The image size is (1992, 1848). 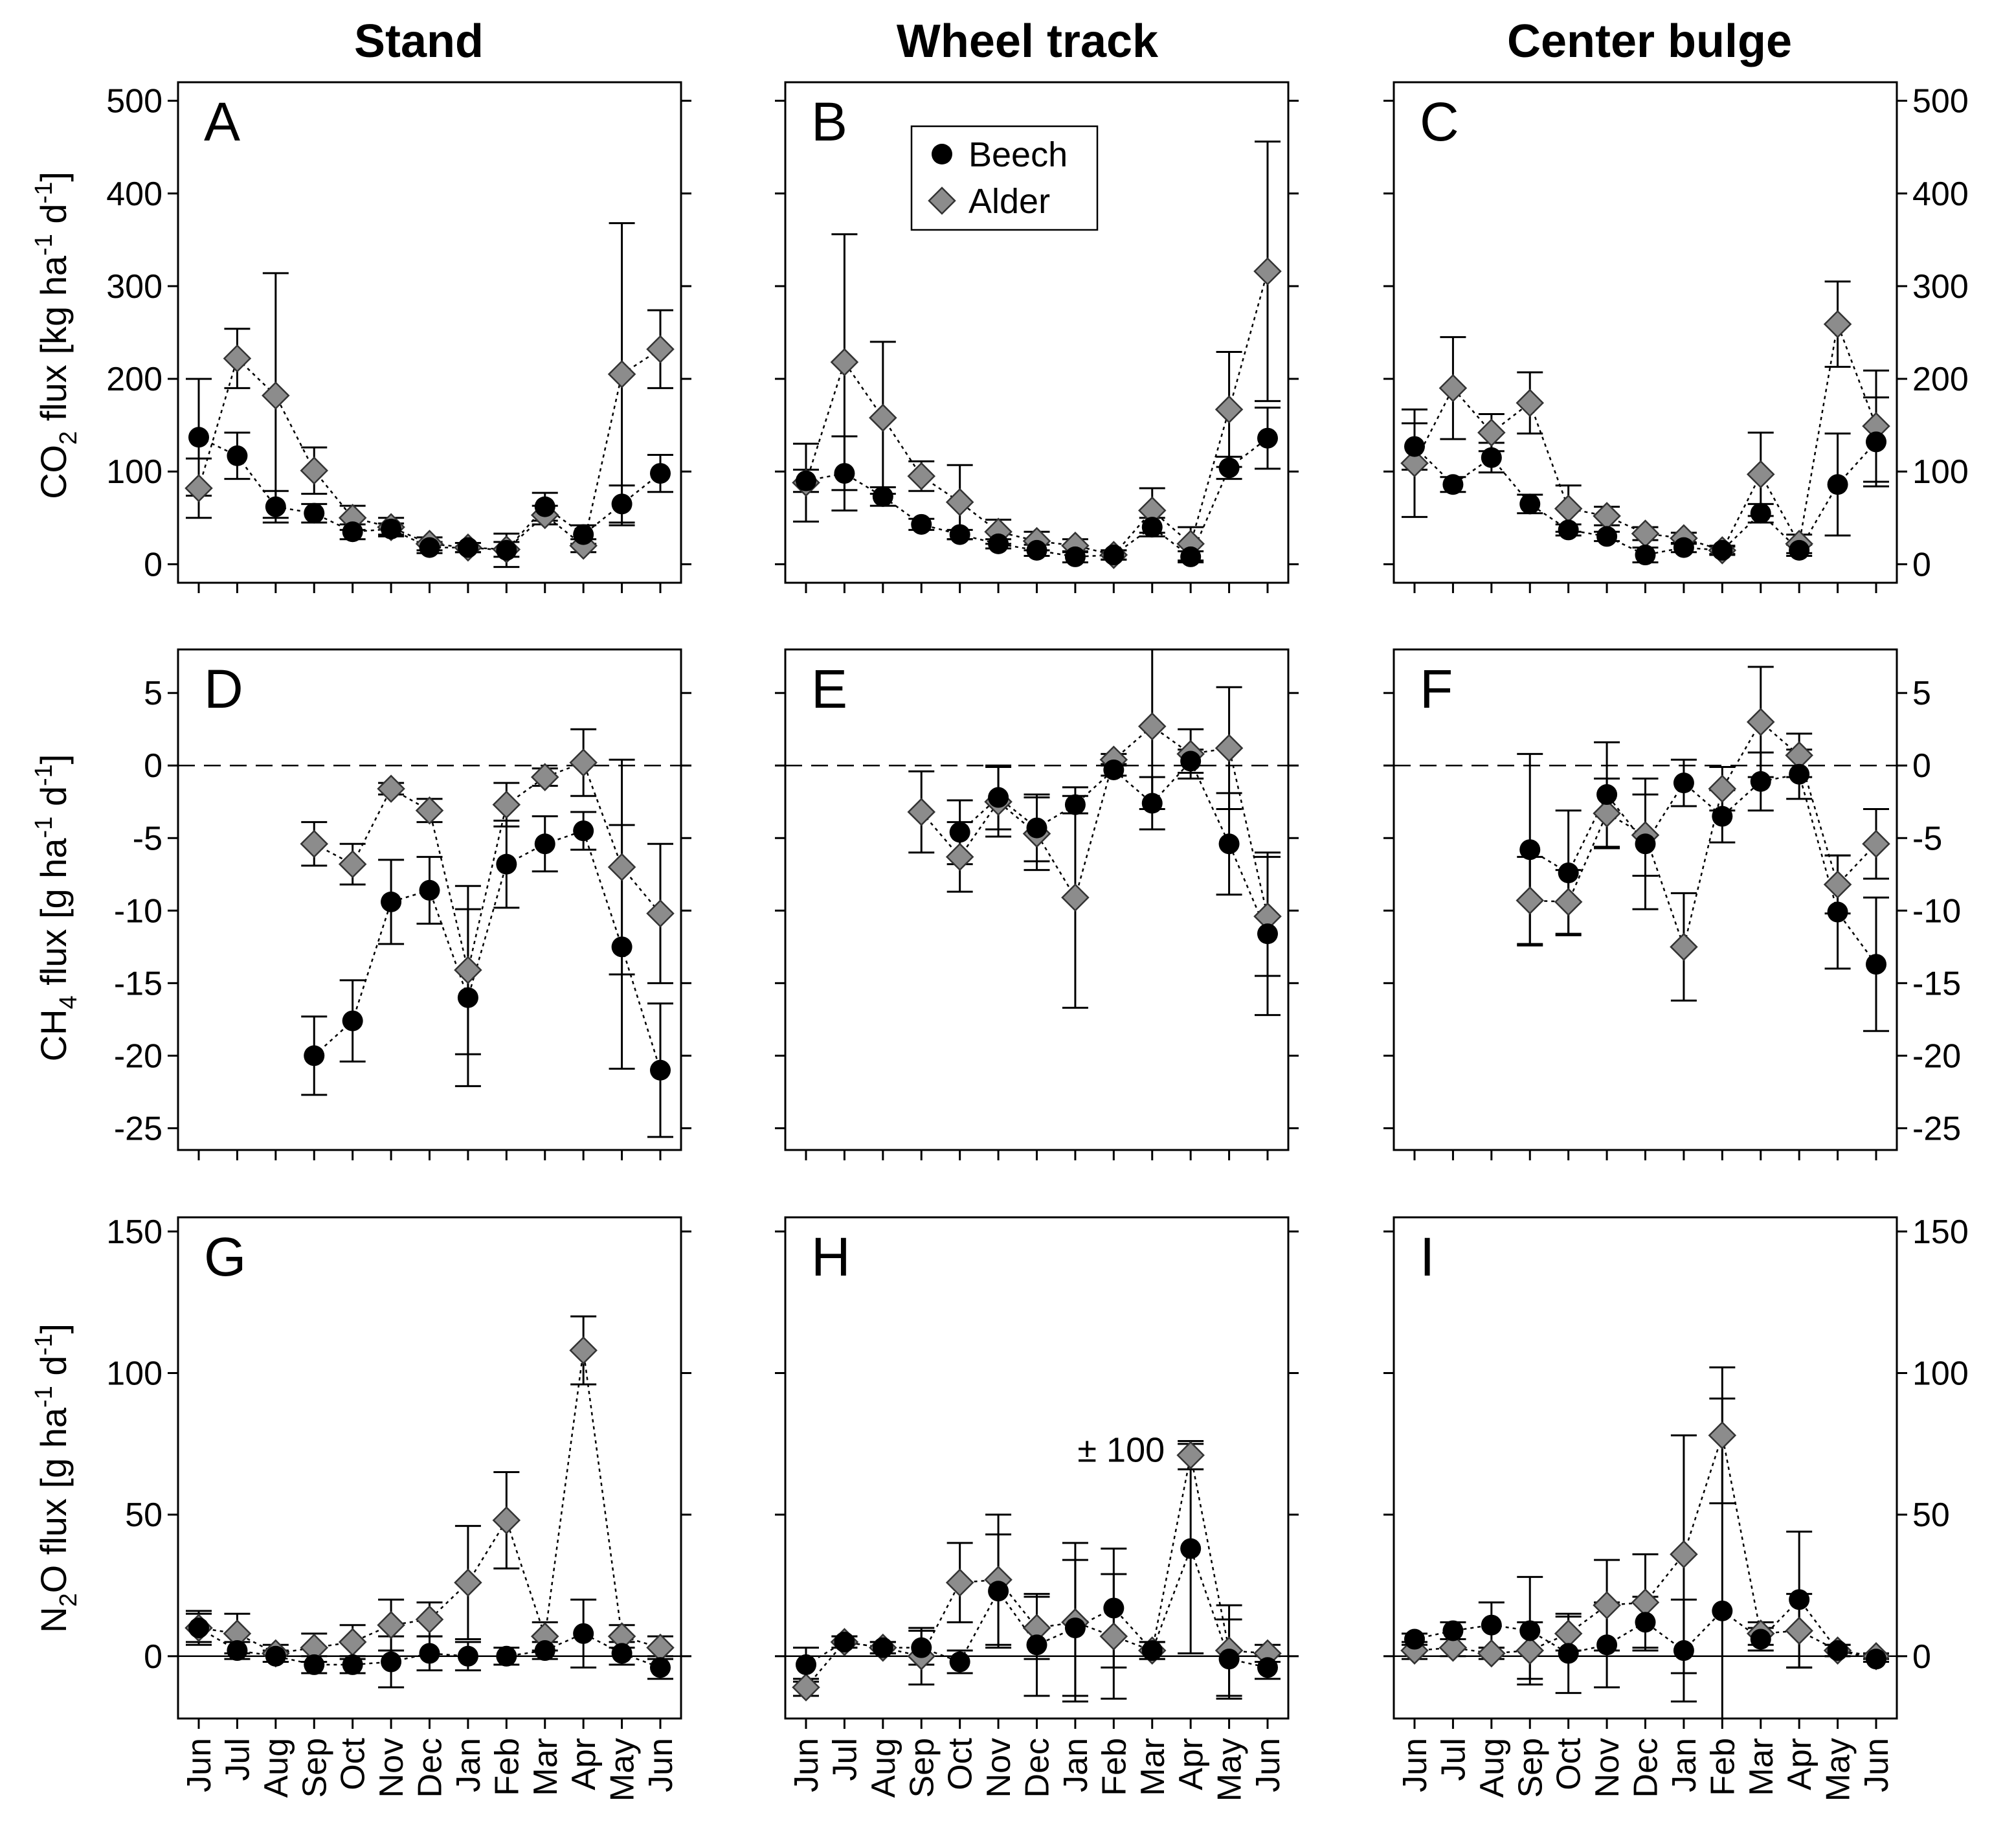 What do you see at coordinates (419, 41) in the screenshot?
I see `column-title-stand: Stand` at bounding box center [419, 41].